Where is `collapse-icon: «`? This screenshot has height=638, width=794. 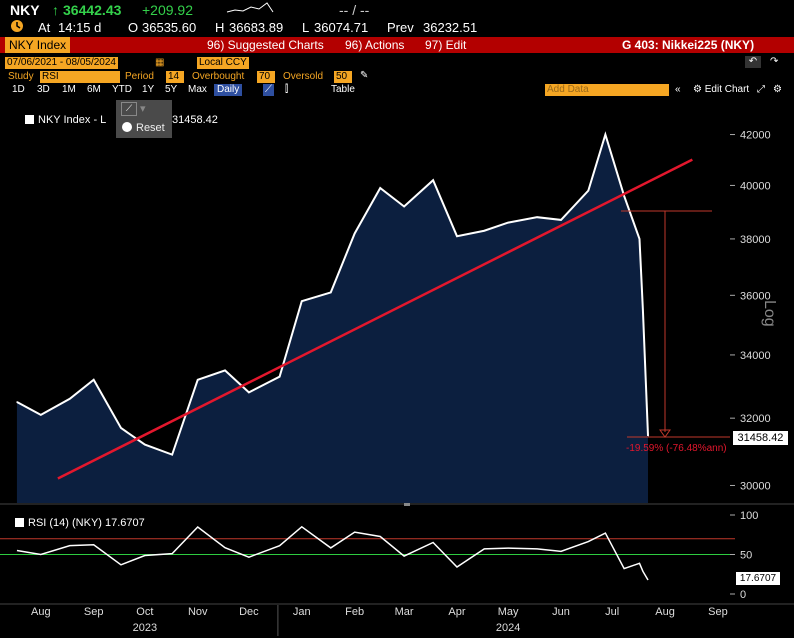
collapse-icon: « is located at coordinates (678, 89).